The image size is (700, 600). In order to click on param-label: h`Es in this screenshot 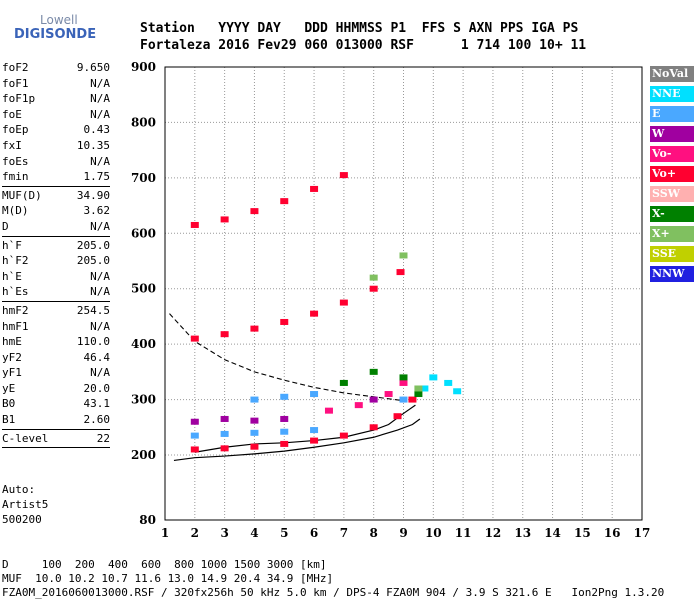, I will do `click(15, 292)`.